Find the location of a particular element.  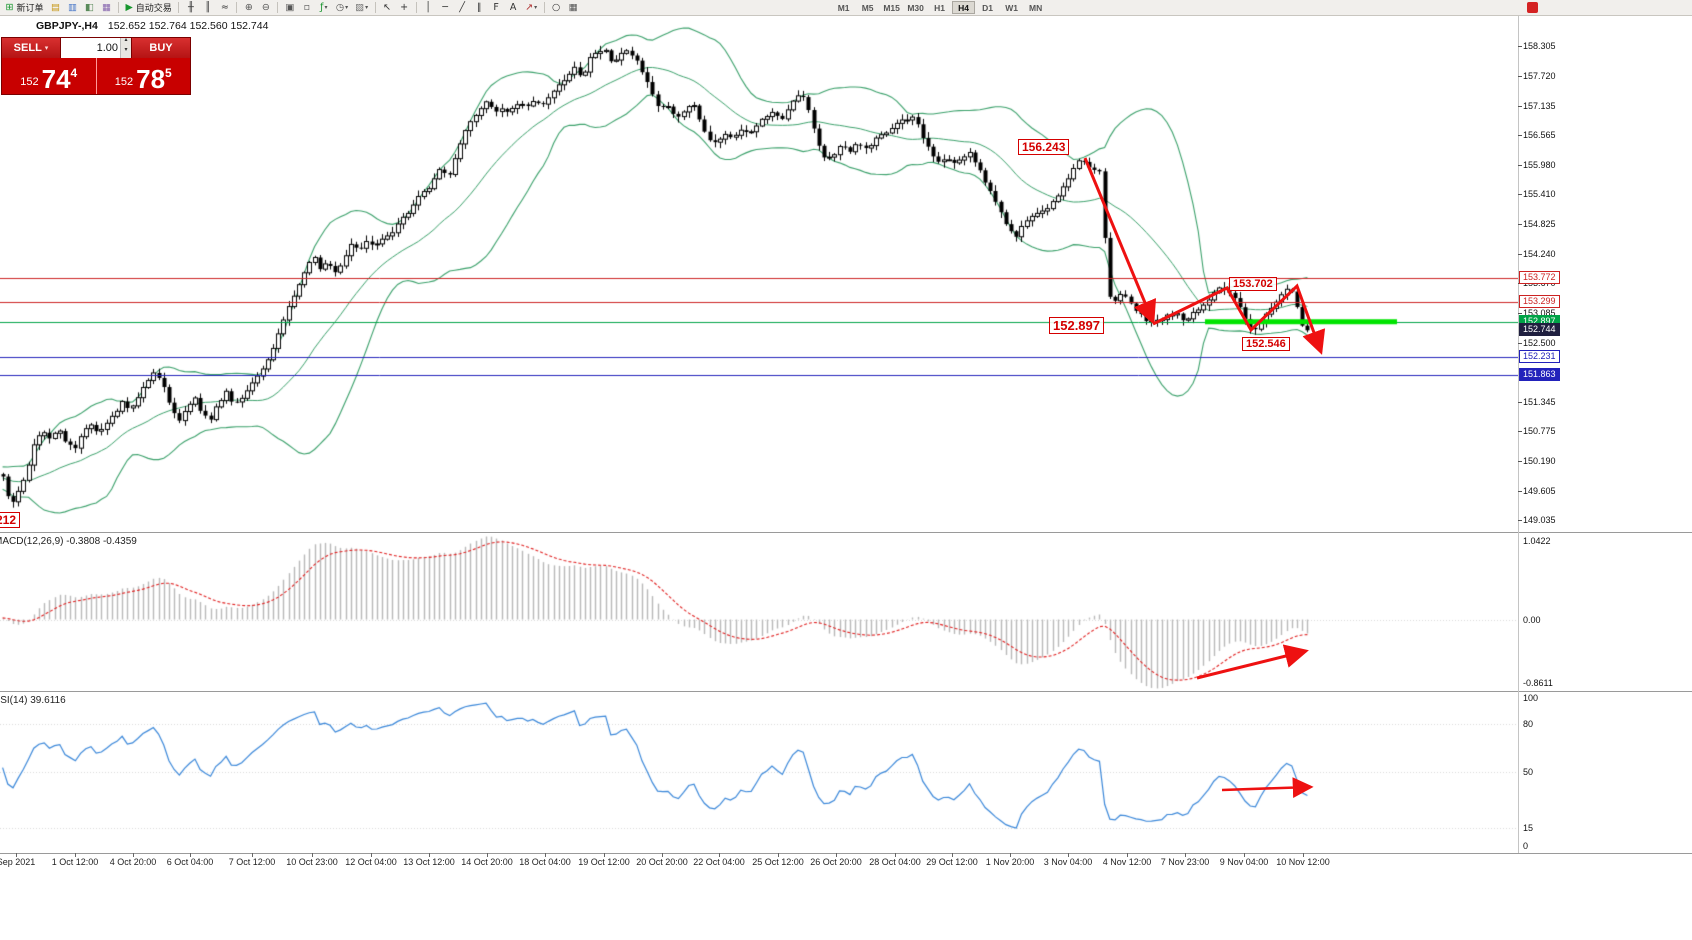

auto-trading-icon: ▶ is located at coordinates (129, 7).